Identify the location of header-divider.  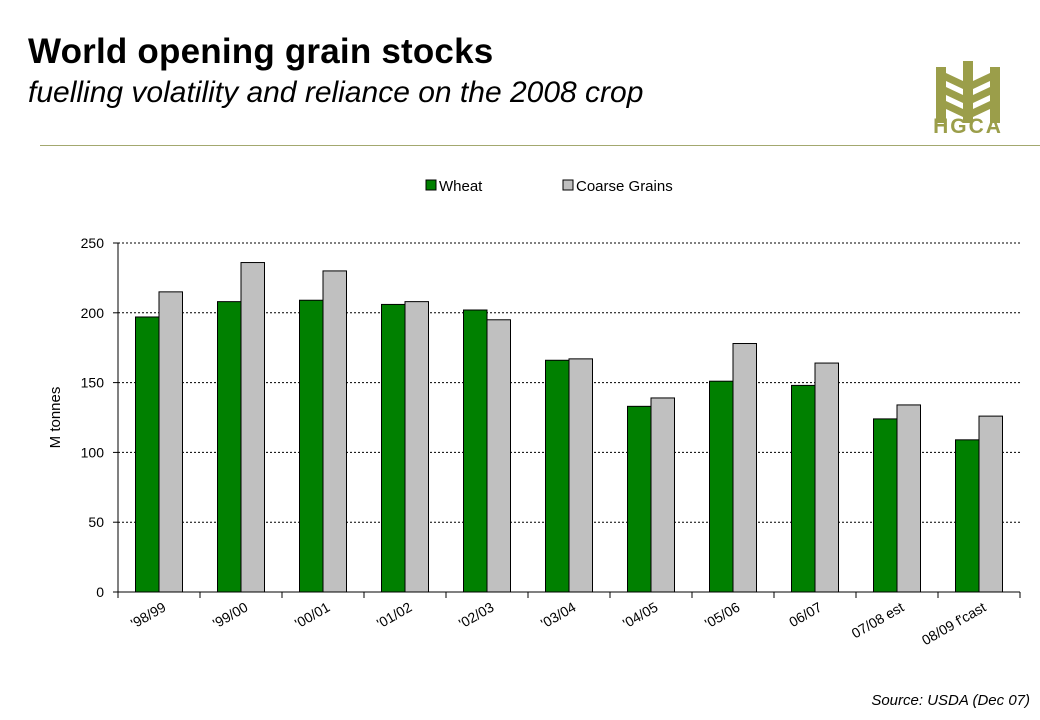
(540, 145).